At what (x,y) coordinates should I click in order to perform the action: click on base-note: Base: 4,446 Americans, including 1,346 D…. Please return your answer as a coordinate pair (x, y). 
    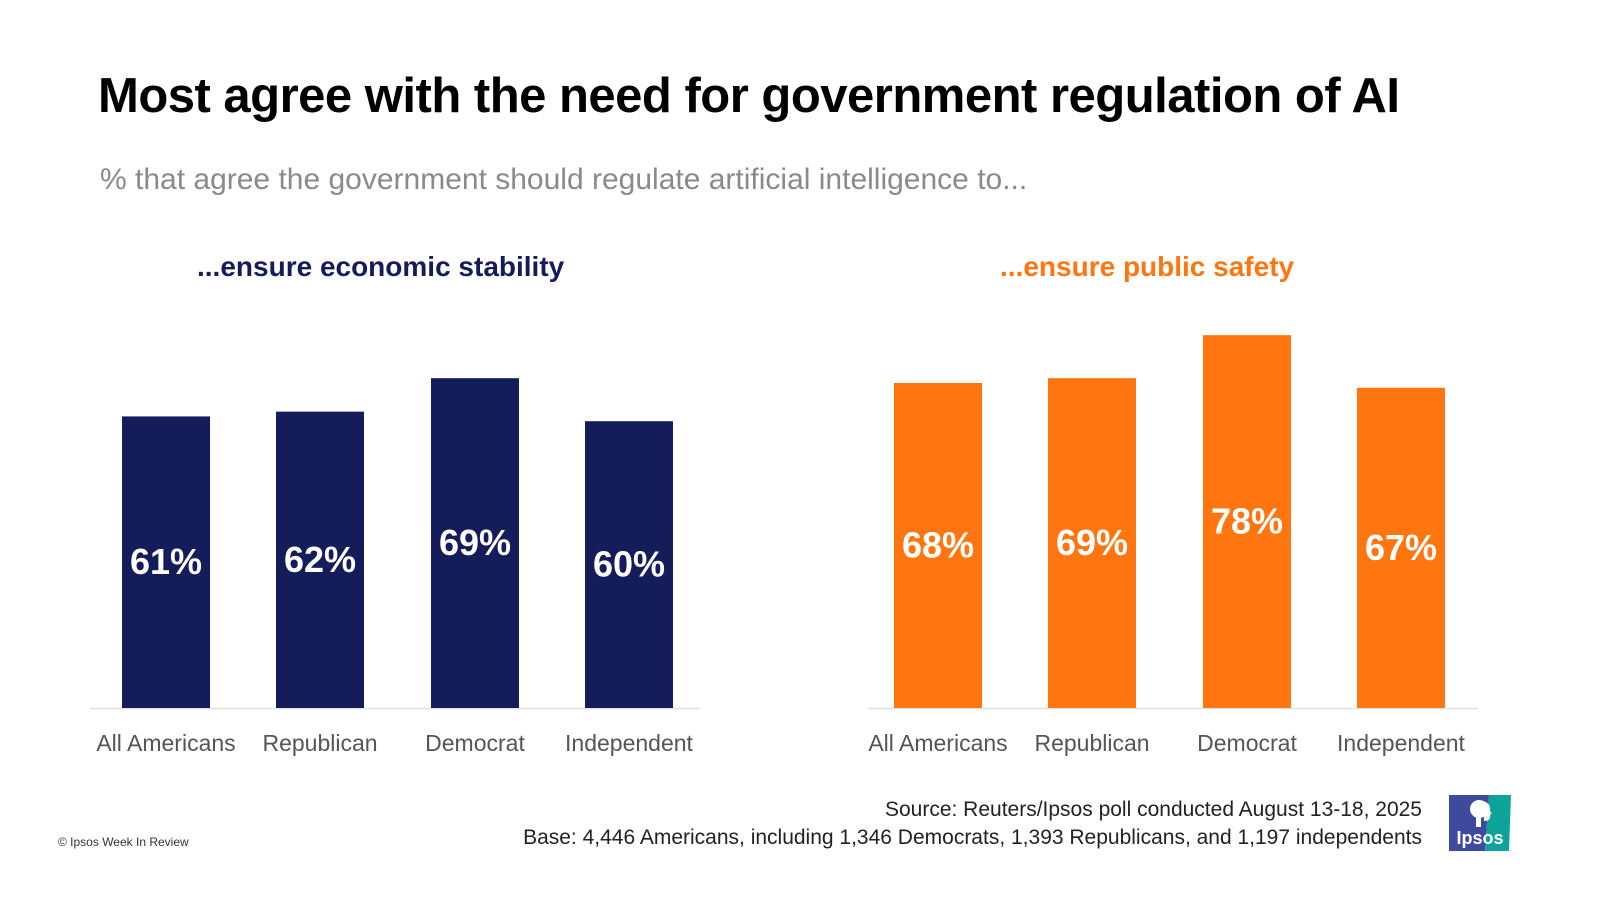
    Looking at the image, I should click on (972, 837).